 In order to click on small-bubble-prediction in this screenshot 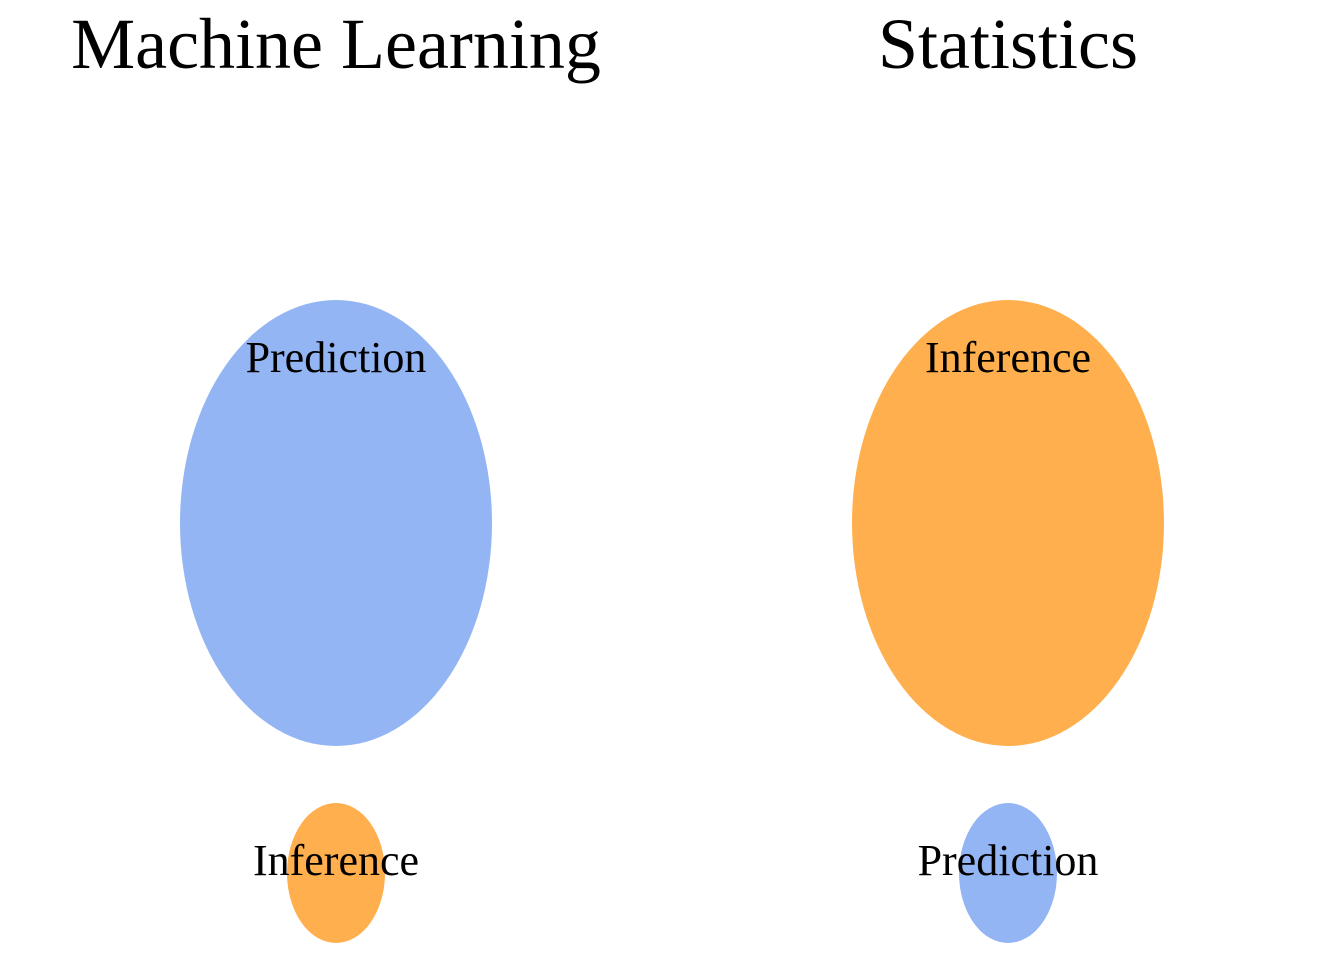, I will do `click(1008, 873)`.